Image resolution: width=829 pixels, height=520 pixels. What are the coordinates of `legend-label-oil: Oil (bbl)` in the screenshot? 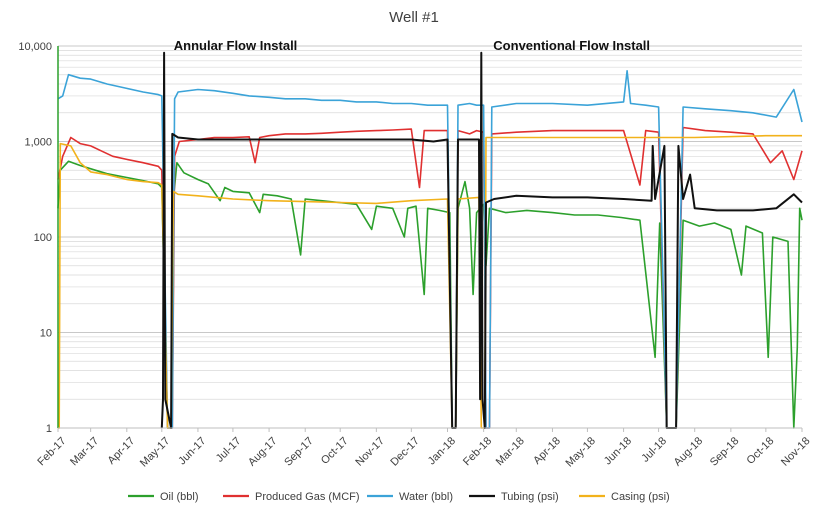 It's located at (179, 497).